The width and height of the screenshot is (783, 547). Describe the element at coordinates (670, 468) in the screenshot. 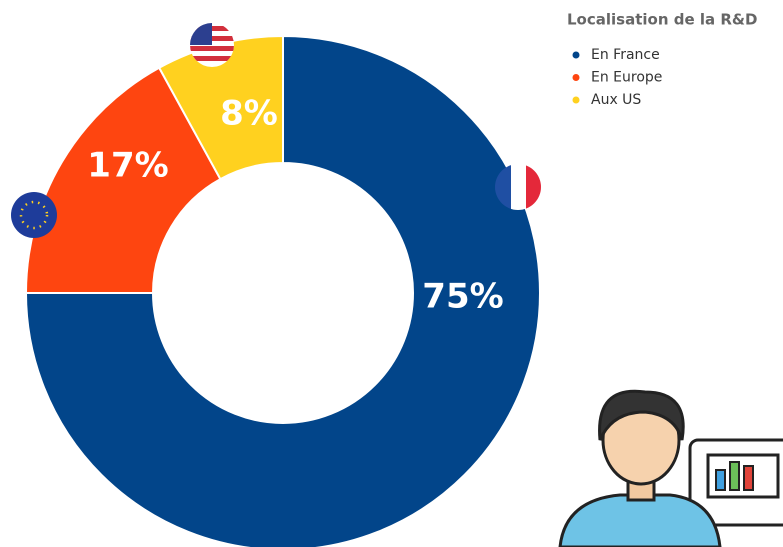

I see `person-illustration` at that location.